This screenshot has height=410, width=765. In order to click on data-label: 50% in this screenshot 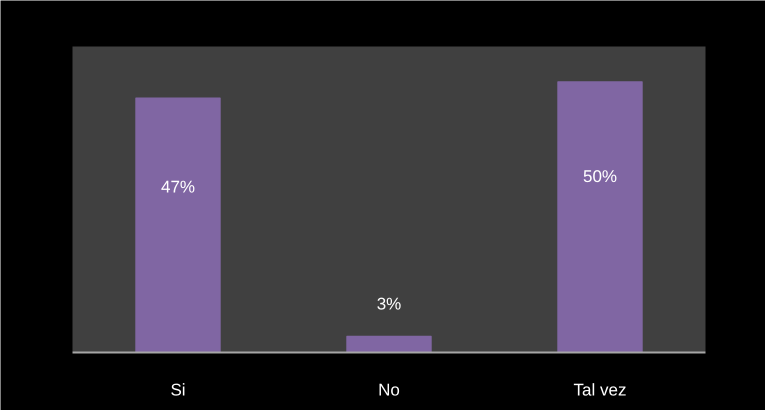, I will do `click(600, 176)`.